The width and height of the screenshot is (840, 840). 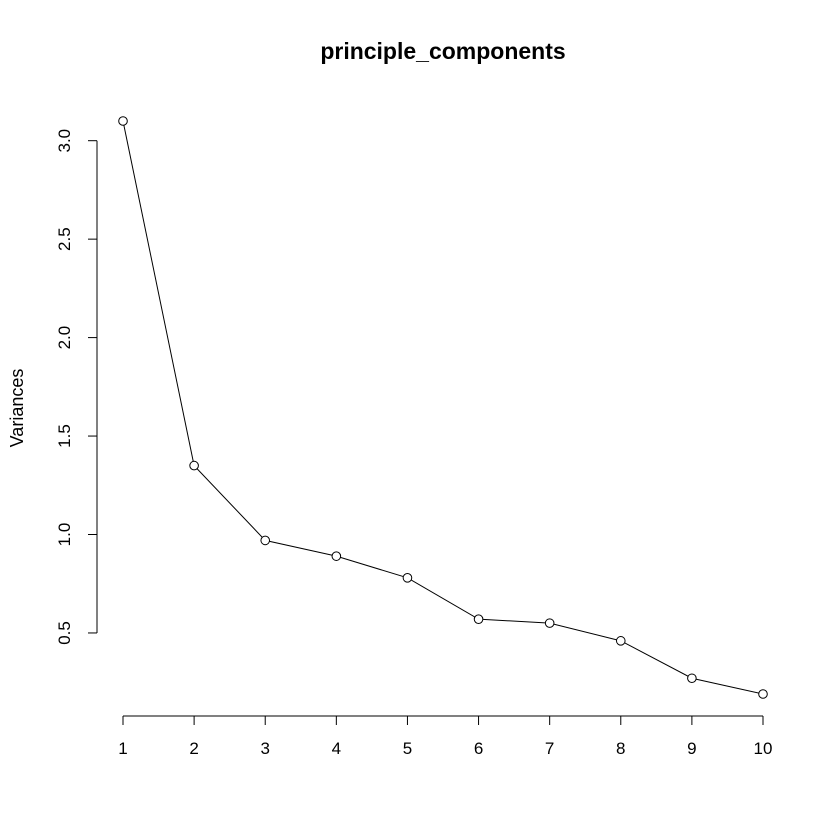 I want to click on y-tick-label: 1.0, so click(x=64, y=535).